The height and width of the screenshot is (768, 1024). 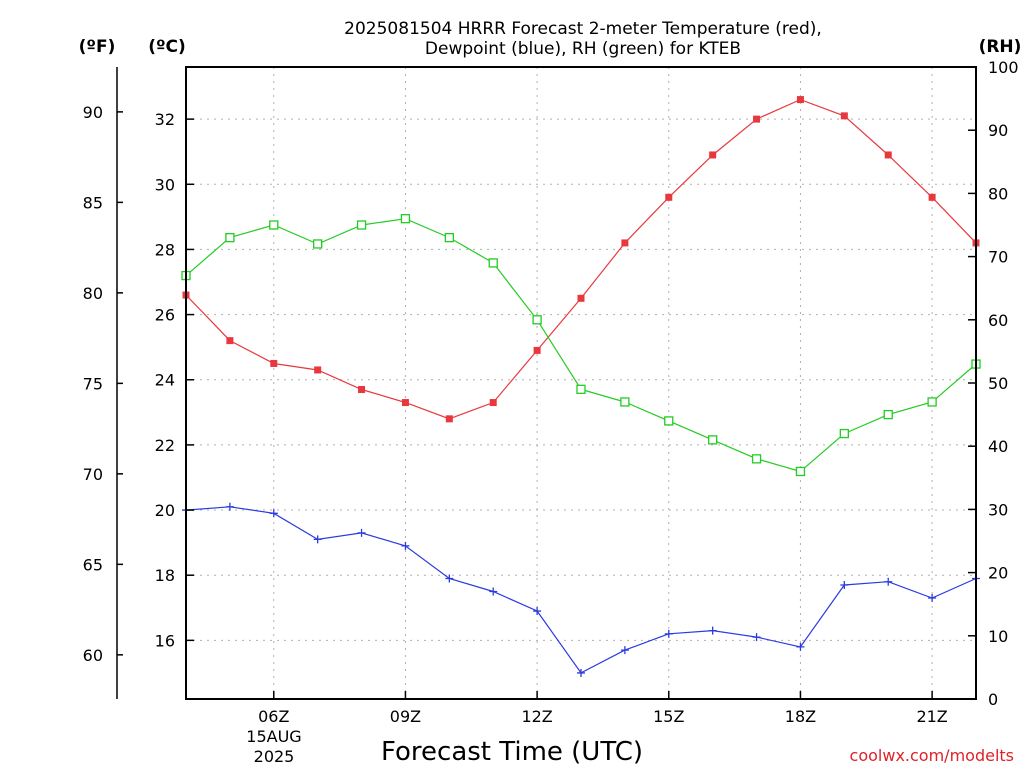 What do you see at coordinates (93, 383) in the screenshot?
I see `fahrenheit-tick-label: 75` at bounding box center [93, 383].